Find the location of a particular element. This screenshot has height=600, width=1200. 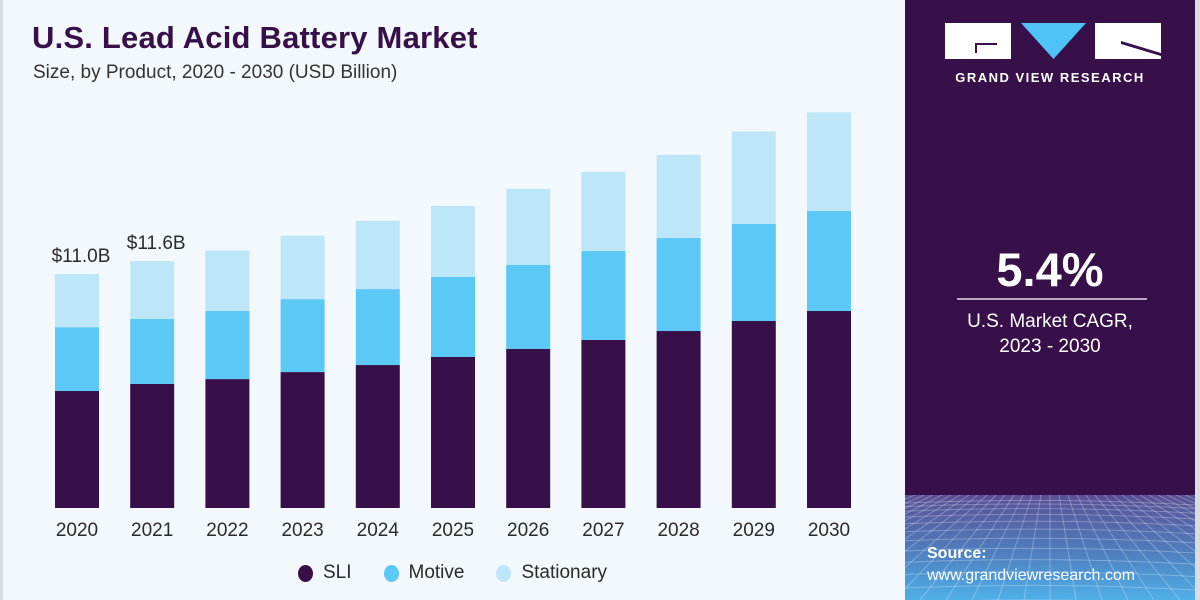

bar-cap-2028 is located at coordinates (678, 157).